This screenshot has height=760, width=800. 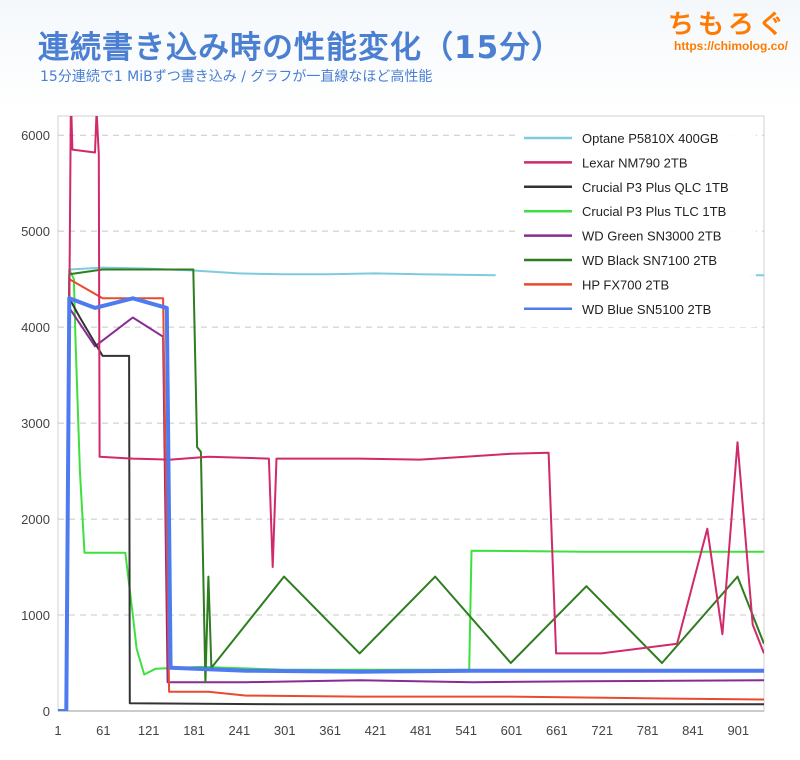 I want to click on x-tick-label: 601, so click(x=512, y=730).